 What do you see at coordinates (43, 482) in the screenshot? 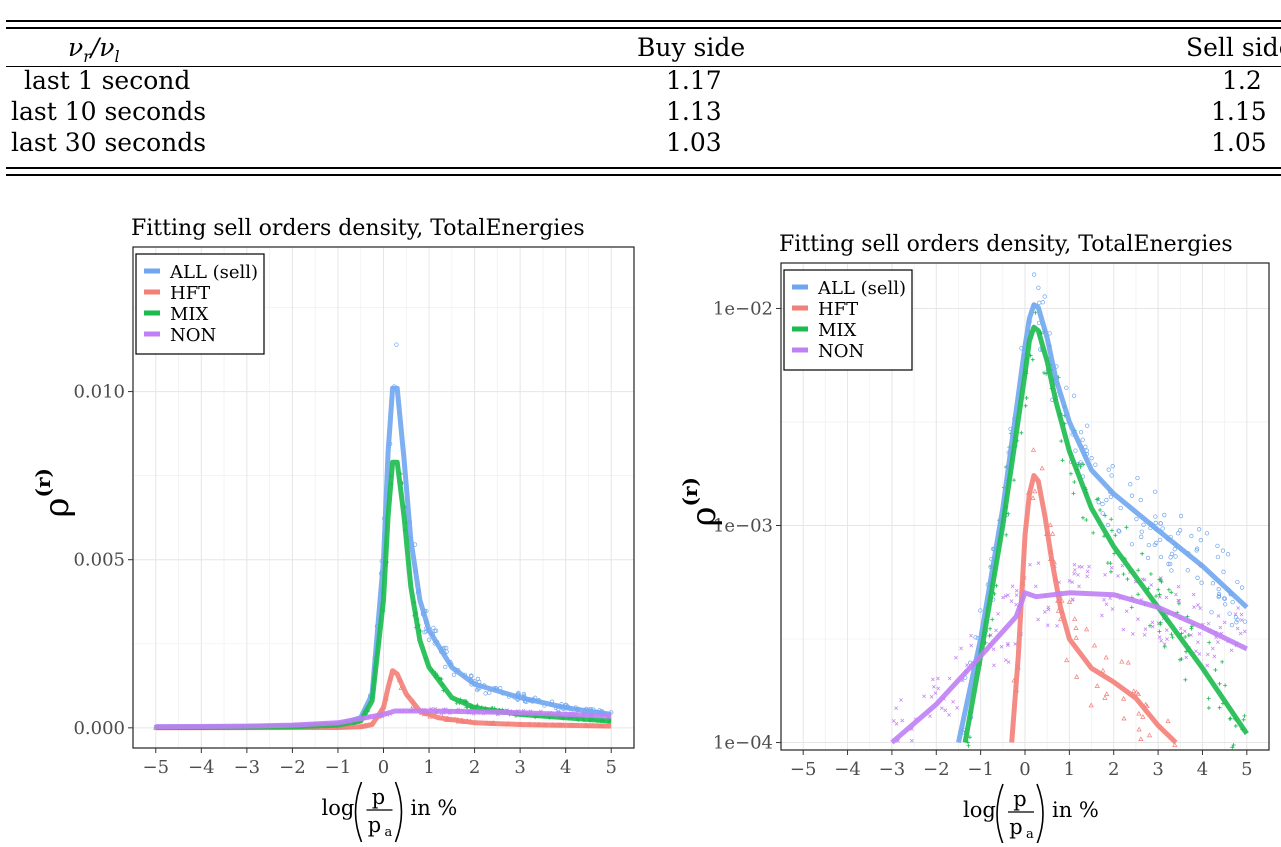
I see `y-axis-rho-sup: (r)` at bounding box center [43, 482].